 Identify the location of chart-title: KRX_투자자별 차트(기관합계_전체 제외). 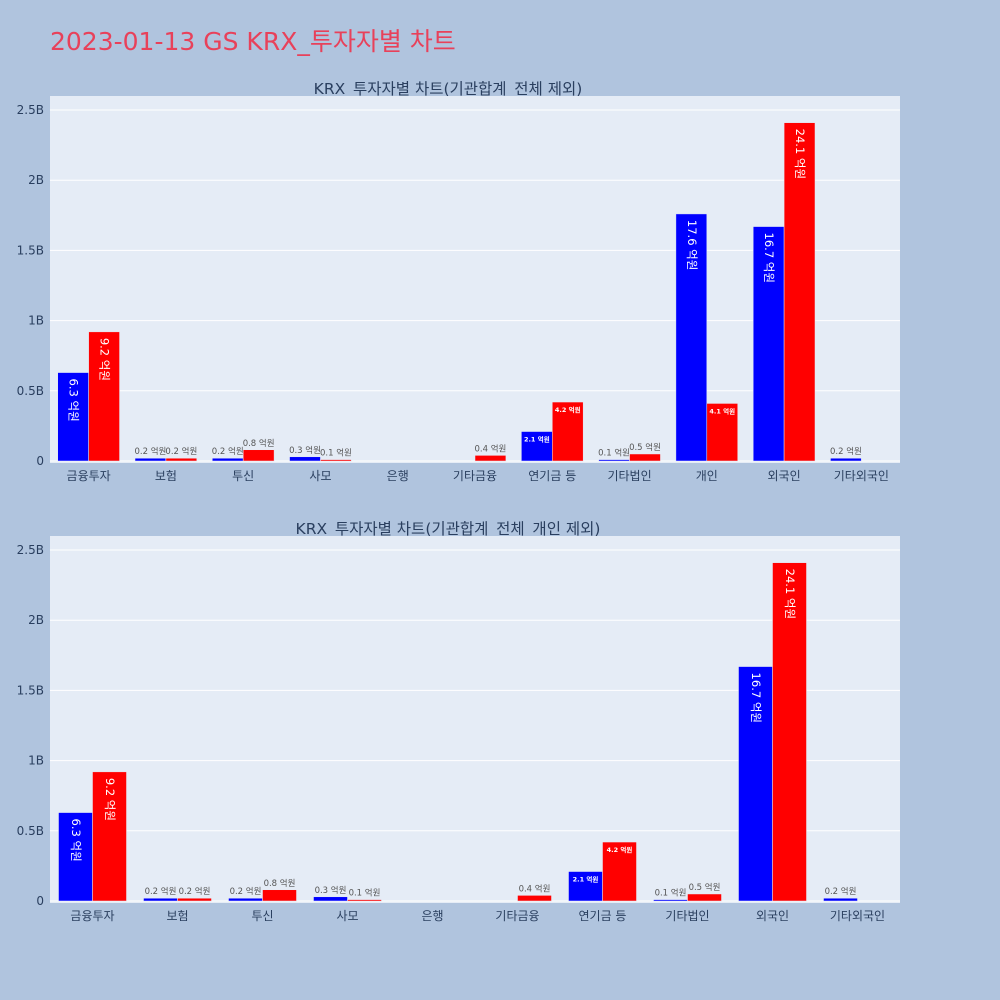
(448, 89).